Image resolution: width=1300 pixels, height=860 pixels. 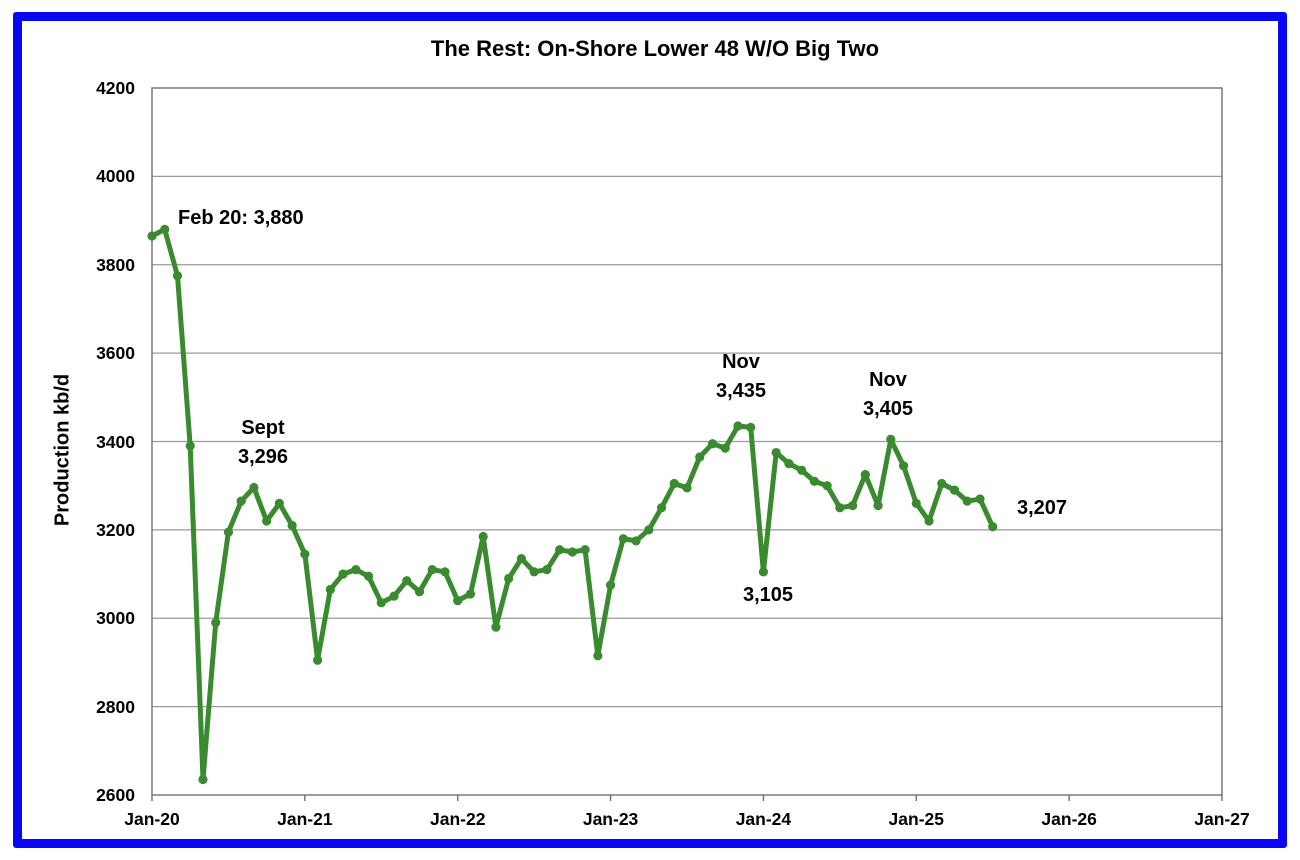 I want to click on y-tick-label: 3000, so click(x=115, y=618).